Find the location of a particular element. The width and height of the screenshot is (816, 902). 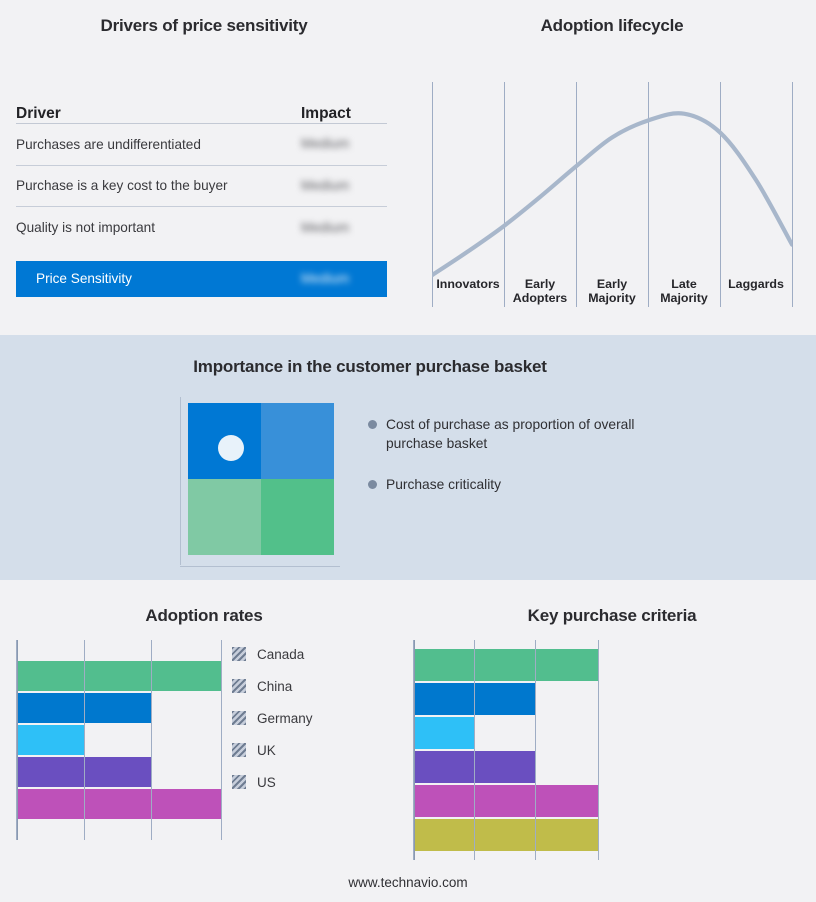

legend-item: Canada is located at coordinates (272, 654).